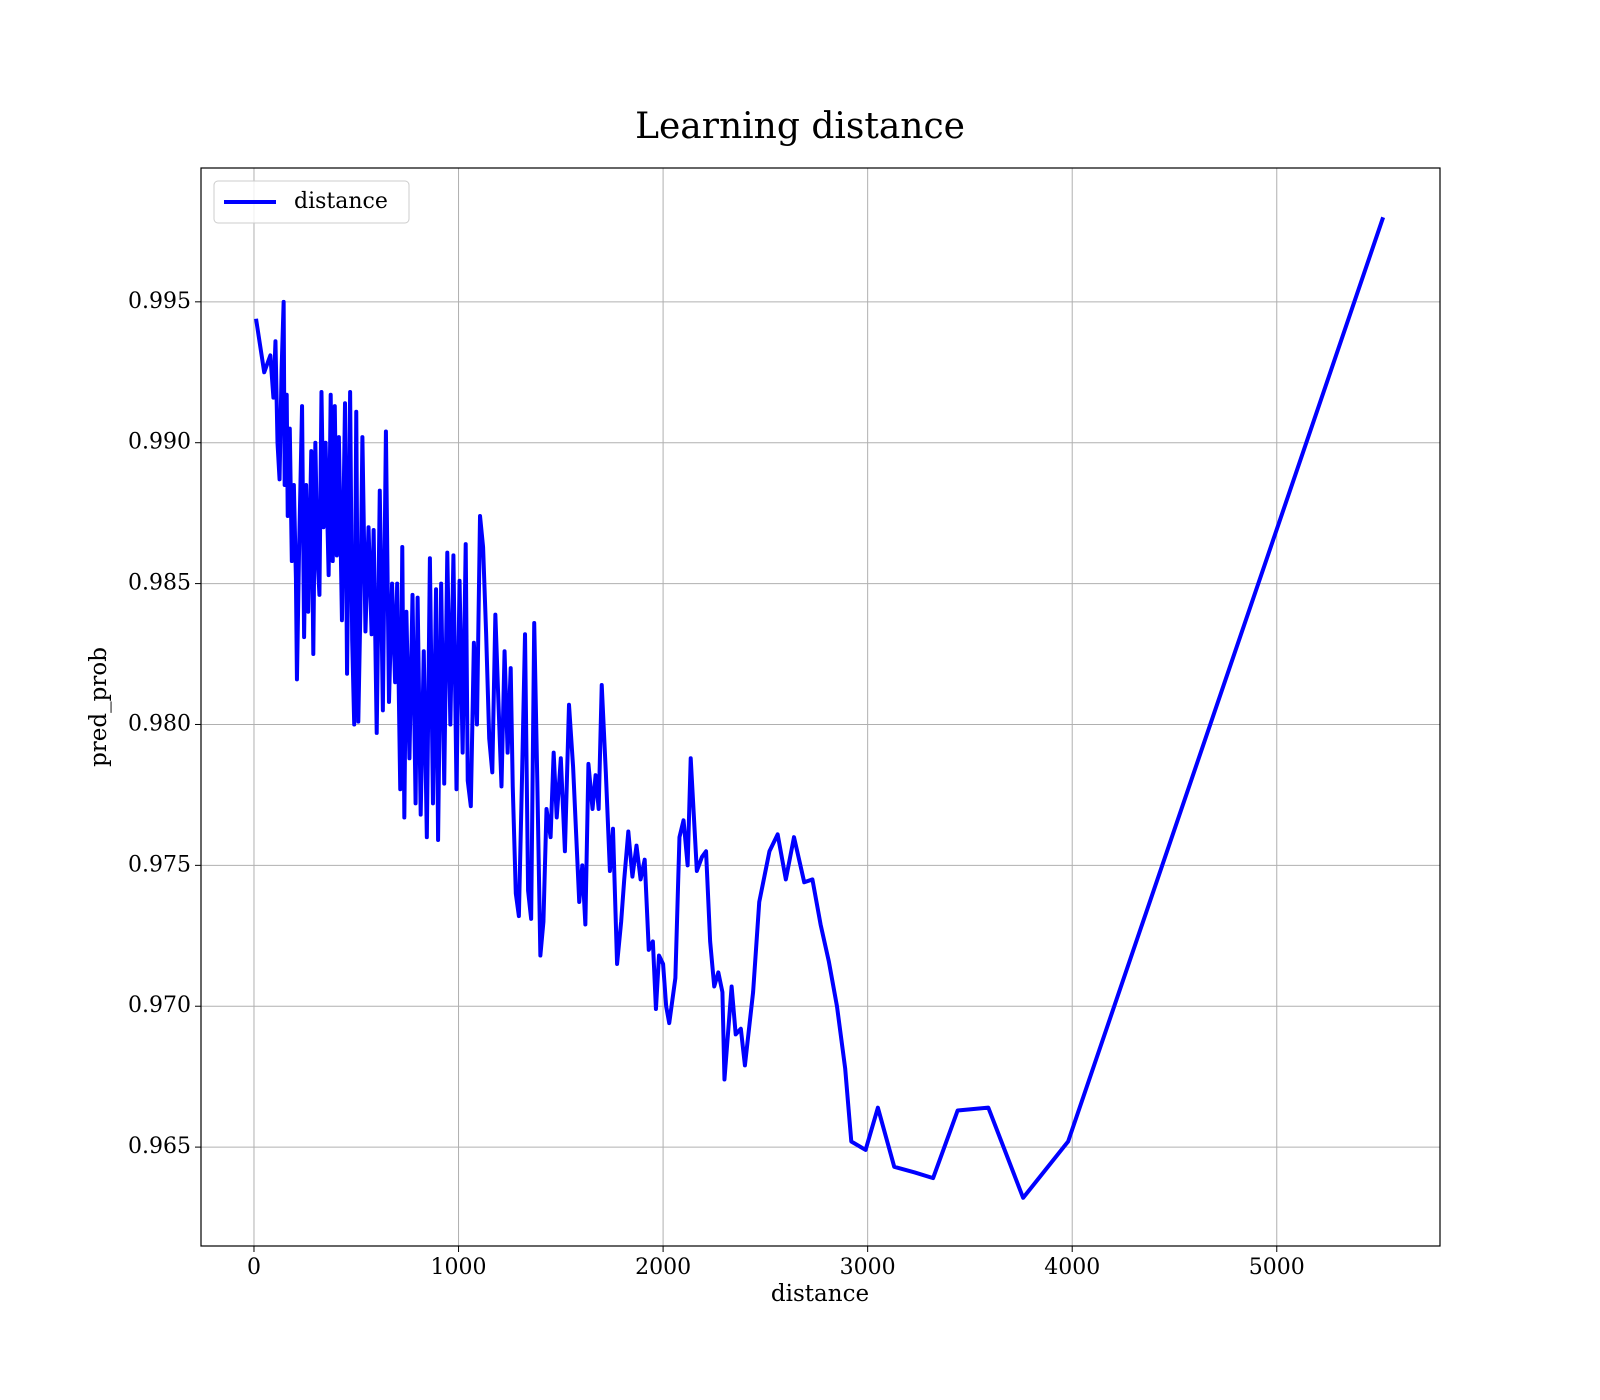  Describe the element at coordinates (820, 1294) in the screenshot. I see `x-axis-label: distance` at that location.